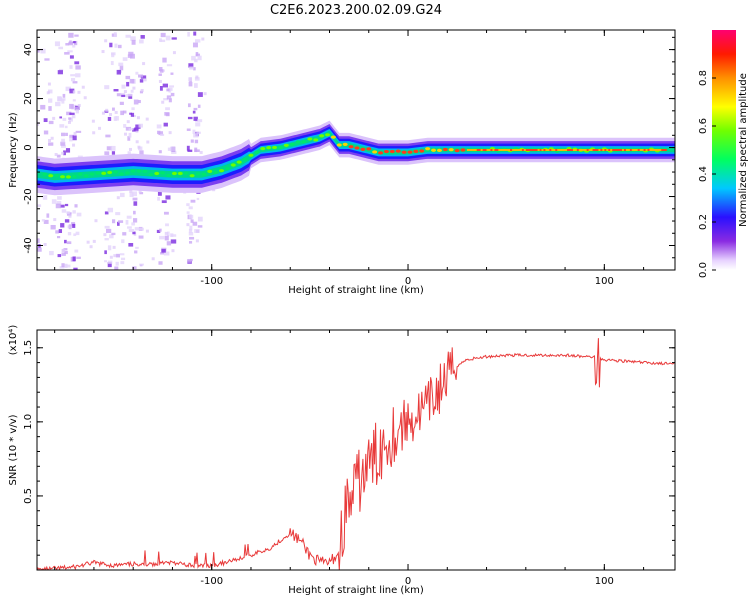 Image resolution: width=750 pixels, height=604 pixels. I want to click on figure-title: C2E6.2023.200.02.09.G24, so click(356, 10).